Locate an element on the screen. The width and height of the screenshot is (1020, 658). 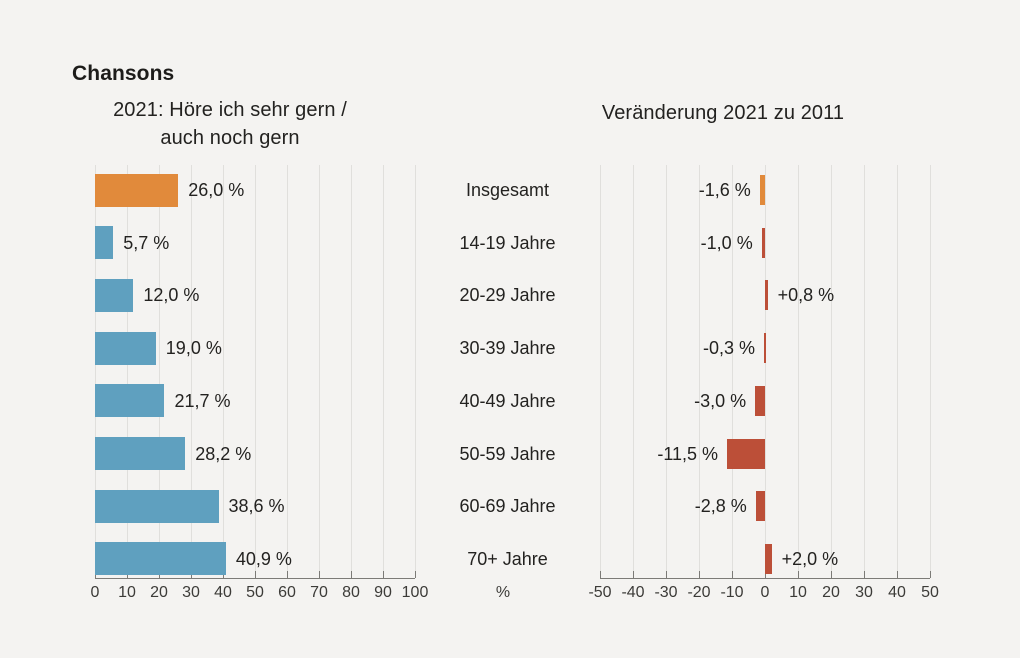
value-label: +0,8 % is located at coordinates (806, 295).